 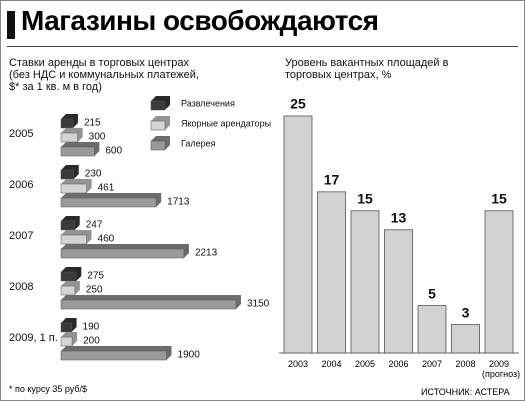 What do you see at coordinates (298, 104) in the screenshot?
I see `value-label: 25` at bounding box center [298, 104].